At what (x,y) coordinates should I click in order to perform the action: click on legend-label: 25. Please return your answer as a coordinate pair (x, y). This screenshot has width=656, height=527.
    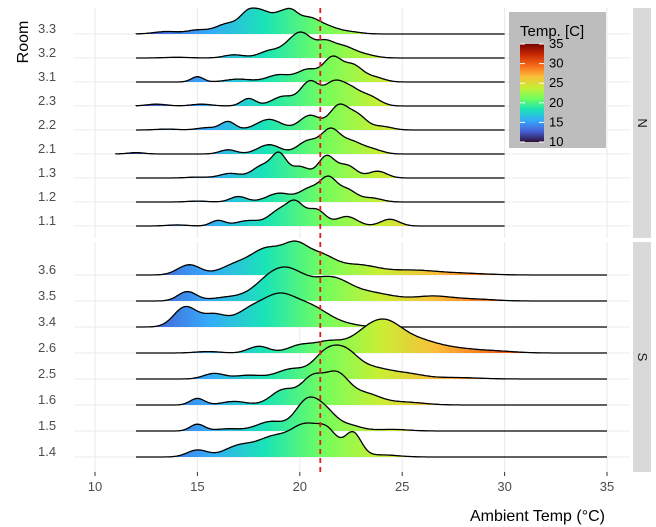
    Looking at the image, I should click on (556, 82).